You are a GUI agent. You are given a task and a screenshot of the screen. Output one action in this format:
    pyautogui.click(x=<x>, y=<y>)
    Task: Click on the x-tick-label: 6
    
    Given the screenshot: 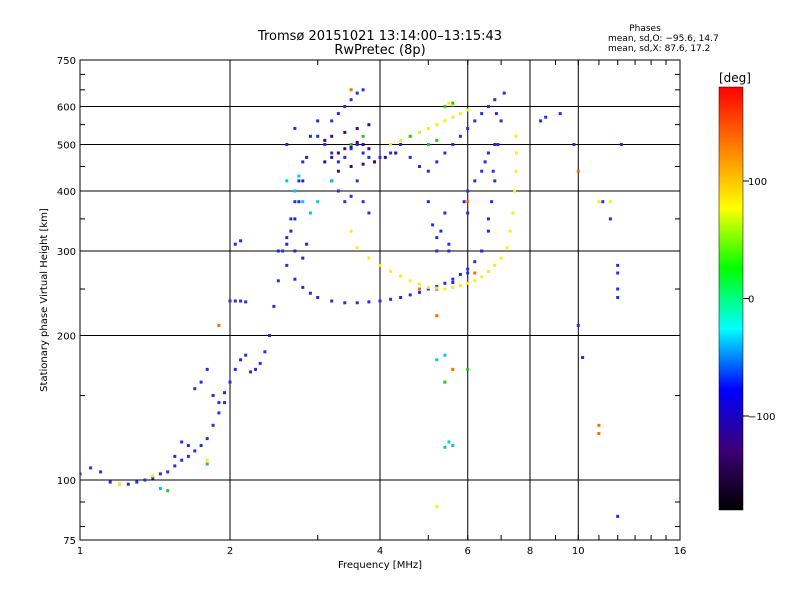 What is the action you would take?
    pyautogui.click(x=468, y=551)
    